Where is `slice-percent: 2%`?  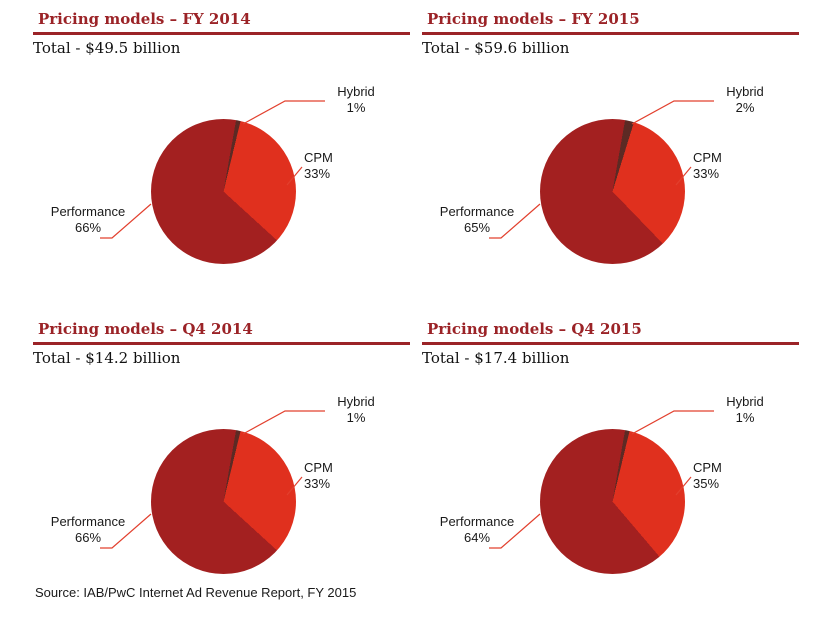 slice-percent: 2% is located at coordinates (745, 107).